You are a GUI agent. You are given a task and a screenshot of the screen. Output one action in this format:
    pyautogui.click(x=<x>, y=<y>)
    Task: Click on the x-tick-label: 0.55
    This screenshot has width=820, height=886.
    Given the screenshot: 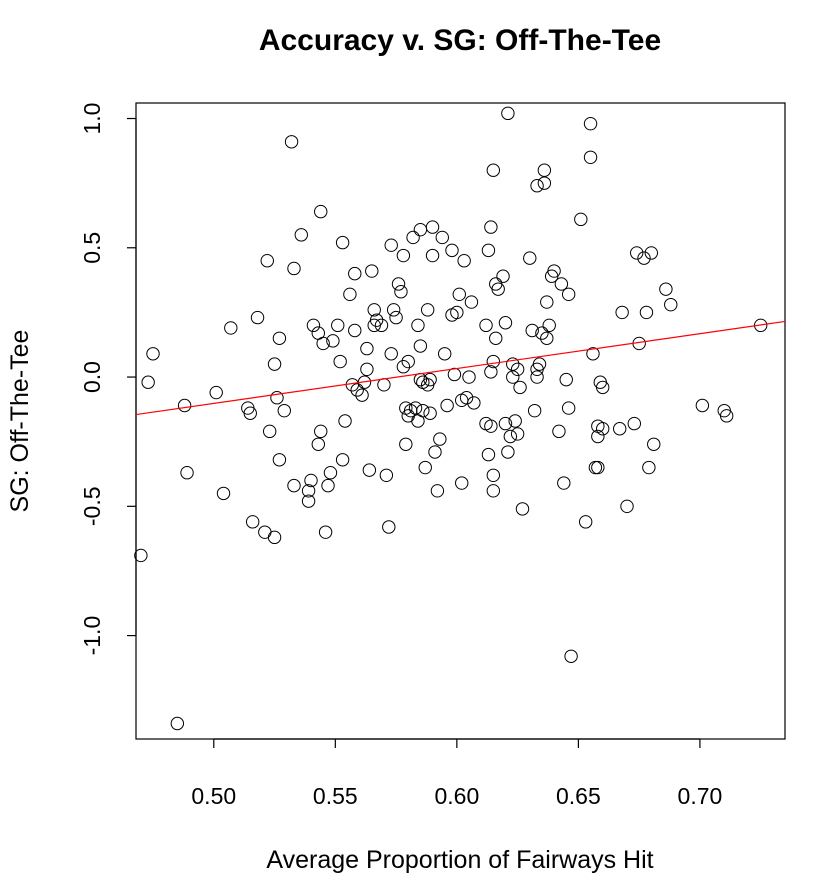 What is the action you would take?
    pyautogui.click(x=335, y=796)
    